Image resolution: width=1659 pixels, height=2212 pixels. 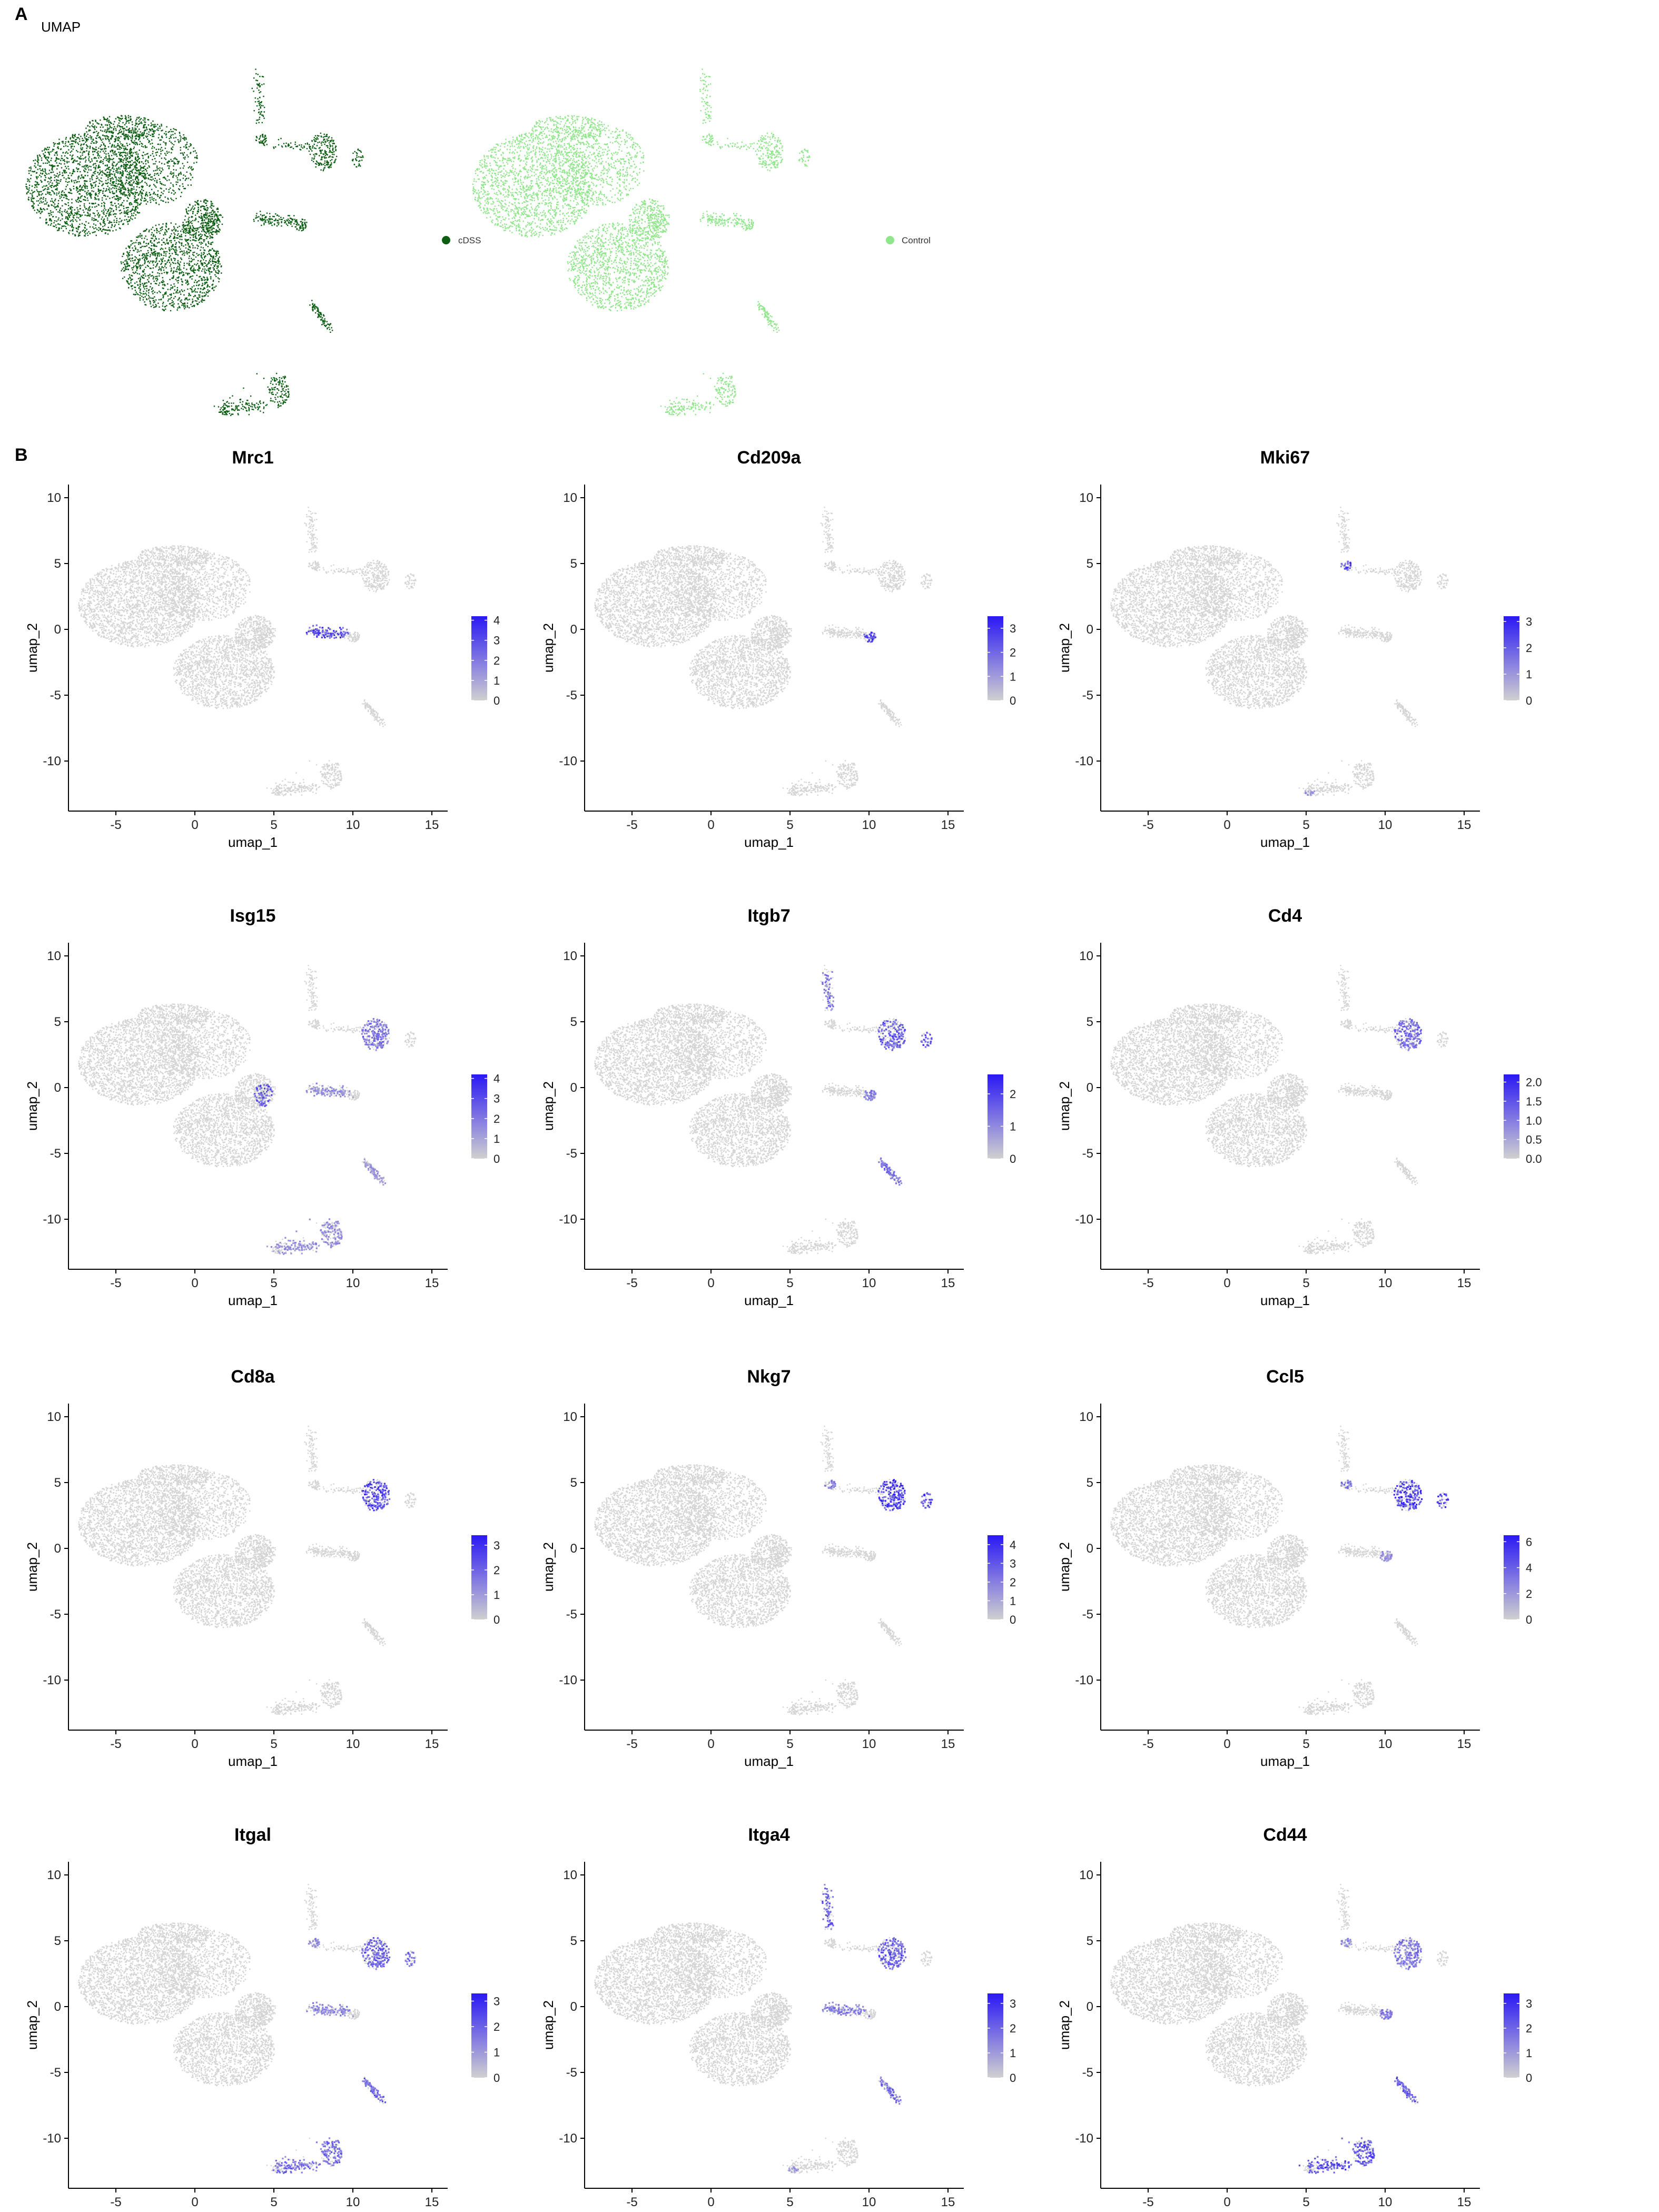 I want to click on legend-tick-label: 1, so click(x=1013, y=1126).